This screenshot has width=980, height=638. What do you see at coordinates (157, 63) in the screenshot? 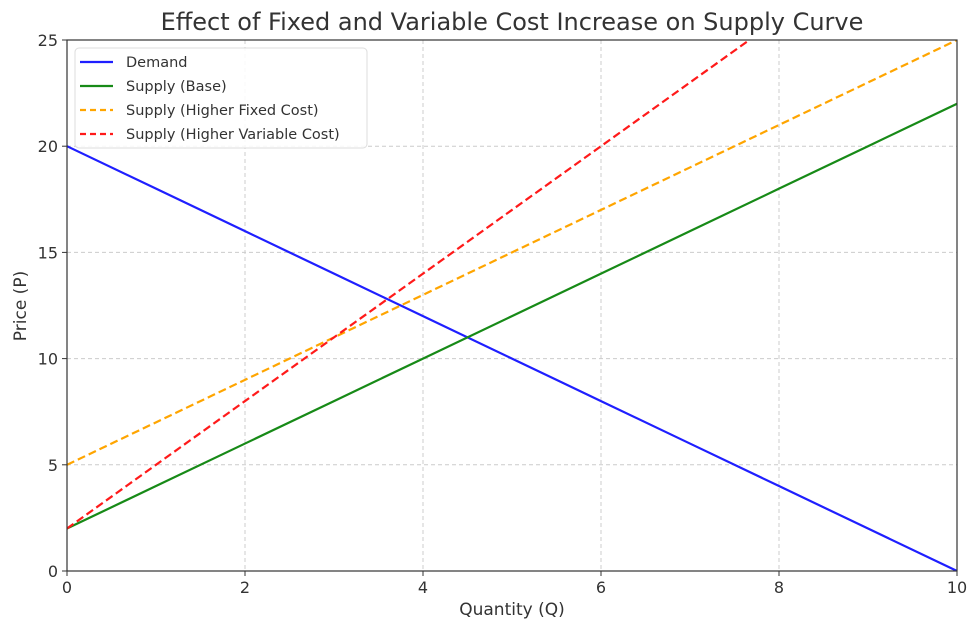
I see `legend-label: Demand` at bounding box center [157, 63].